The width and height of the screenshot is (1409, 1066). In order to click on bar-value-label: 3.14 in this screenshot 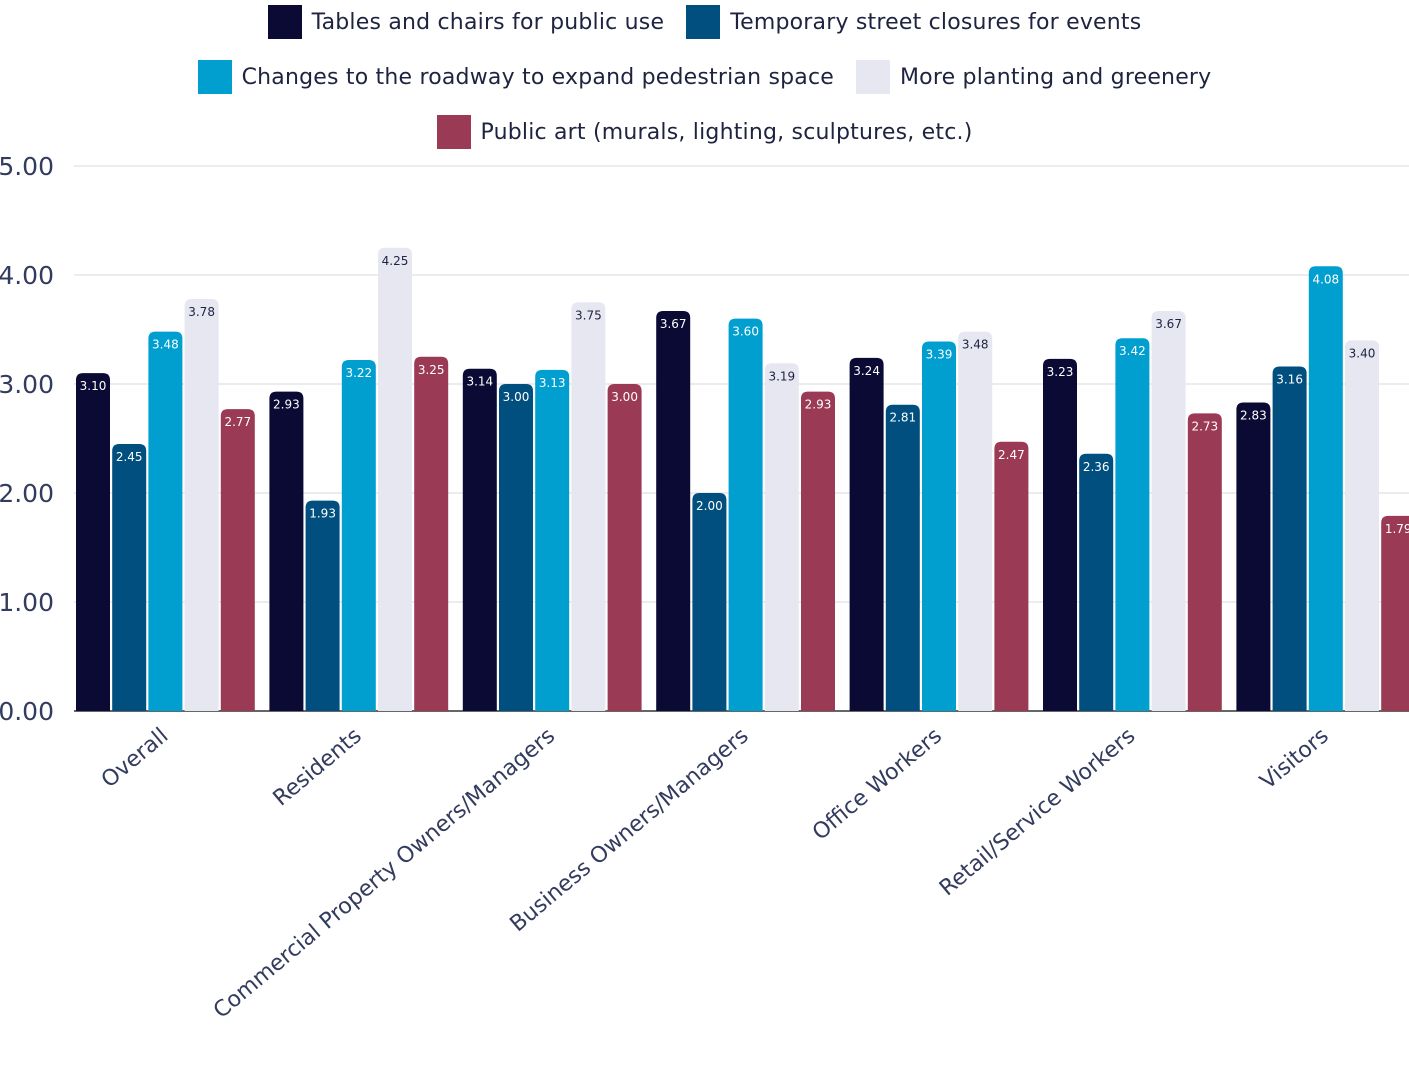, I will do `click(479, 382)`.